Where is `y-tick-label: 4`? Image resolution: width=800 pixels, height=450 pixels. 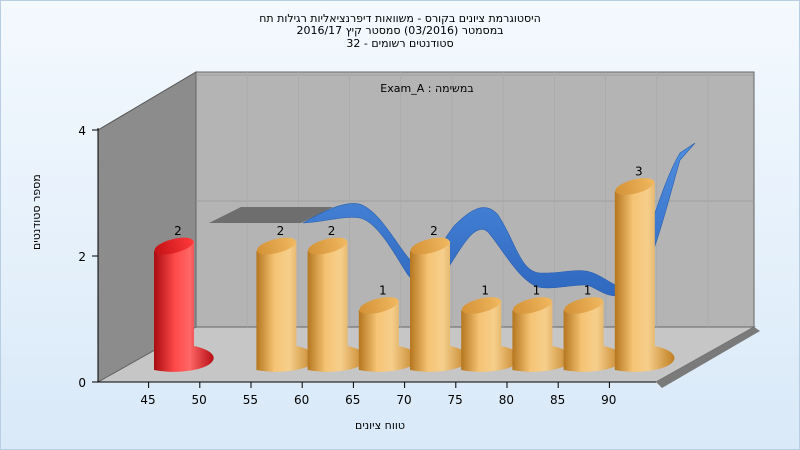
y-tick-label: 4 is located at coordinates (82, 131).